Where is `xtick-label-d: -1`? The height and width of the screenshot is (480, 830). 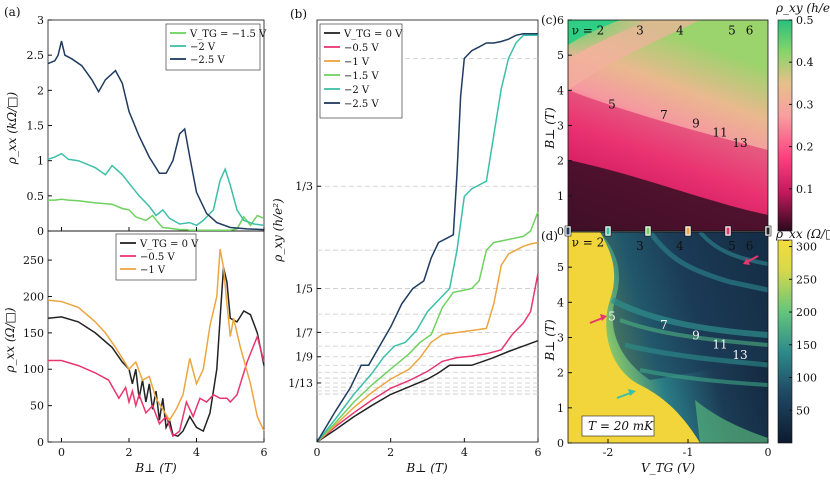
xtick-label-d: -1 is located at coordinates (688, 452).